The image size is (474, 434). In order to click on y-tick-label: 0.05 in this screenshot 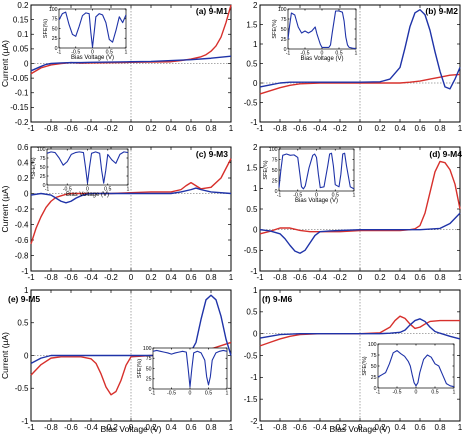, I will do `click(21, 49)`.